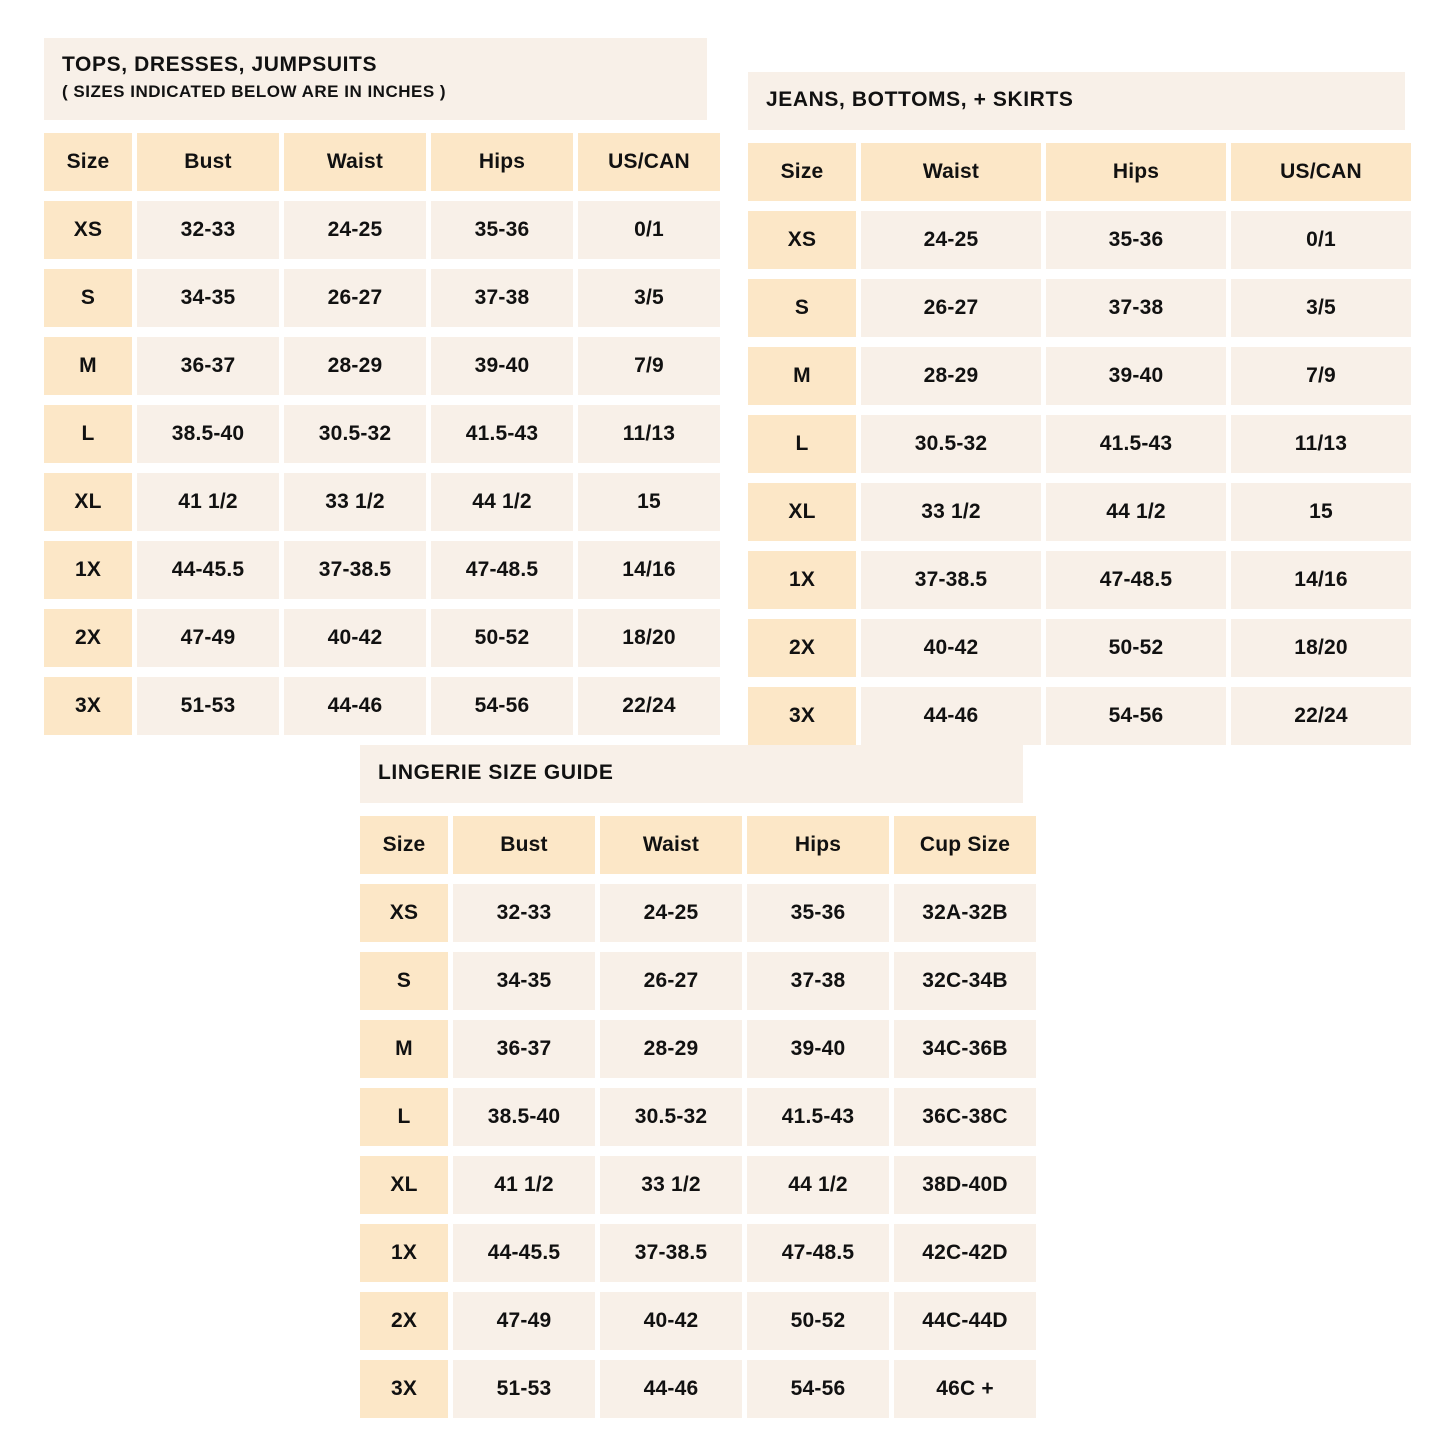 Image resolution: width=1445 pixels, height=1445 pixels. What do you see at coordinates (965, 1253) in the screenshot?
I see `table-cell: 42C-42D` at bounding box center [965, 1253].